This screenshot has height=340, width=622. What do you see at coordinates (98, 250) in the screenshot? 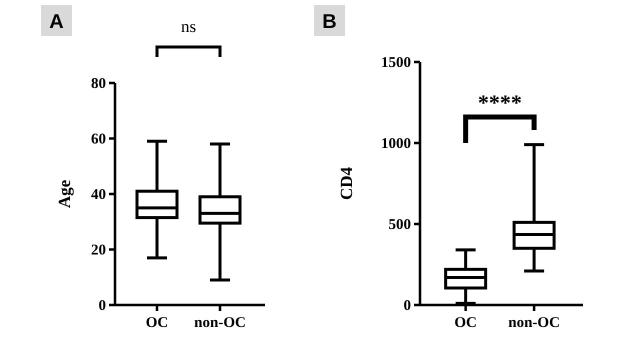
I see `y-tick-label: 20` at bounding box center [98, 250].